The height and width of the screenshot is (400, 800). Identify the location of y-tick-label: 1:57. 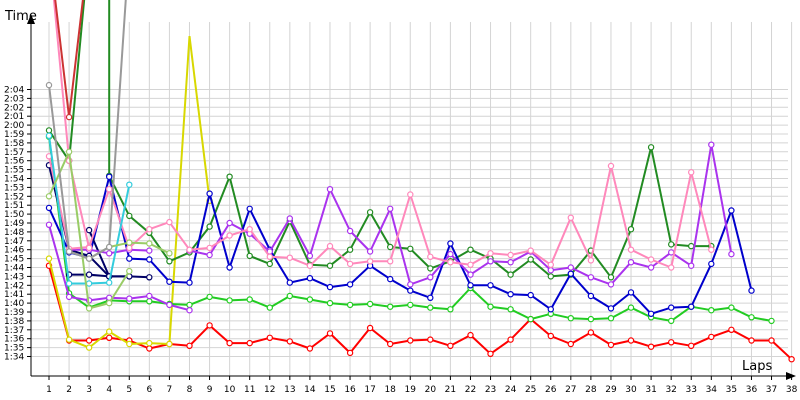
(14, 153).